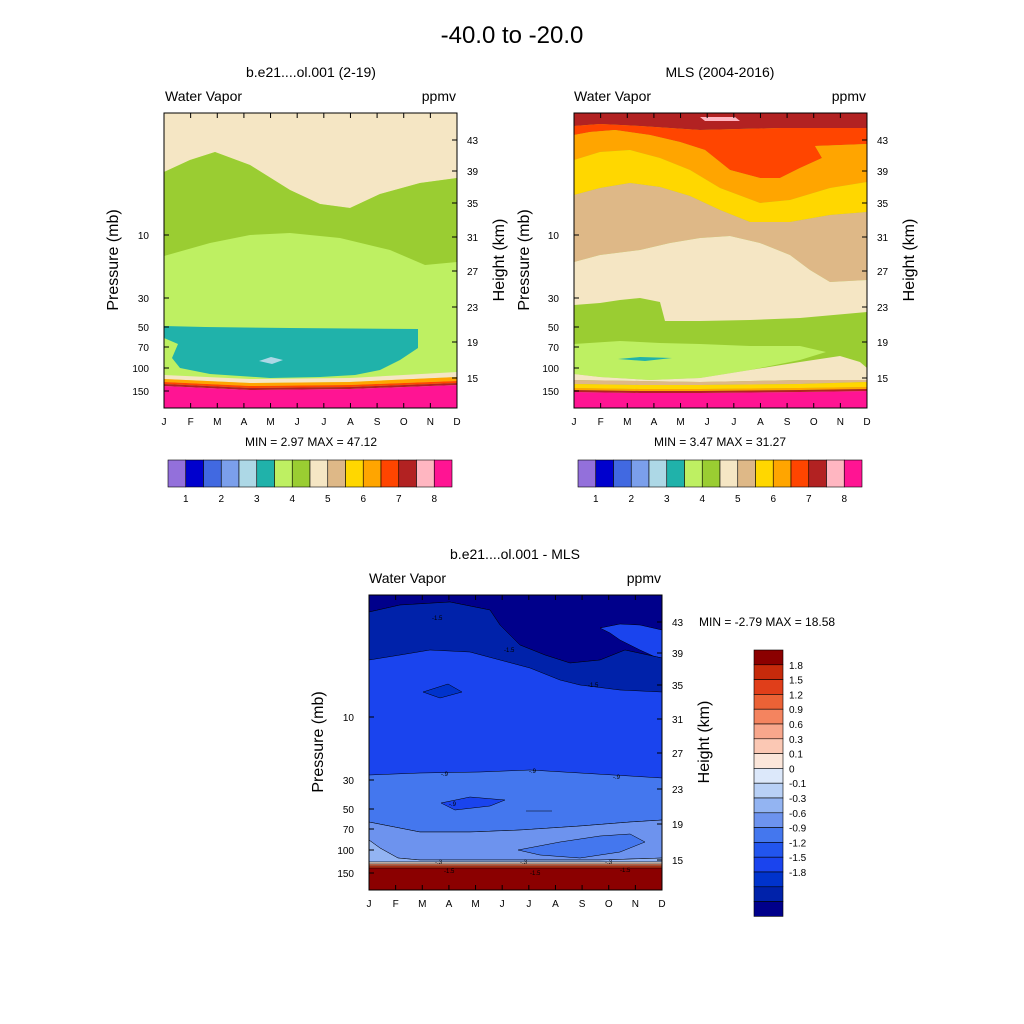 The width and height of the screenshot is (1024, 1024). What do you see at coordinates (407, 578) in the screenshot?
I see `panel-diff-left-label: Water Vapor` at bounding box center [407, 578].